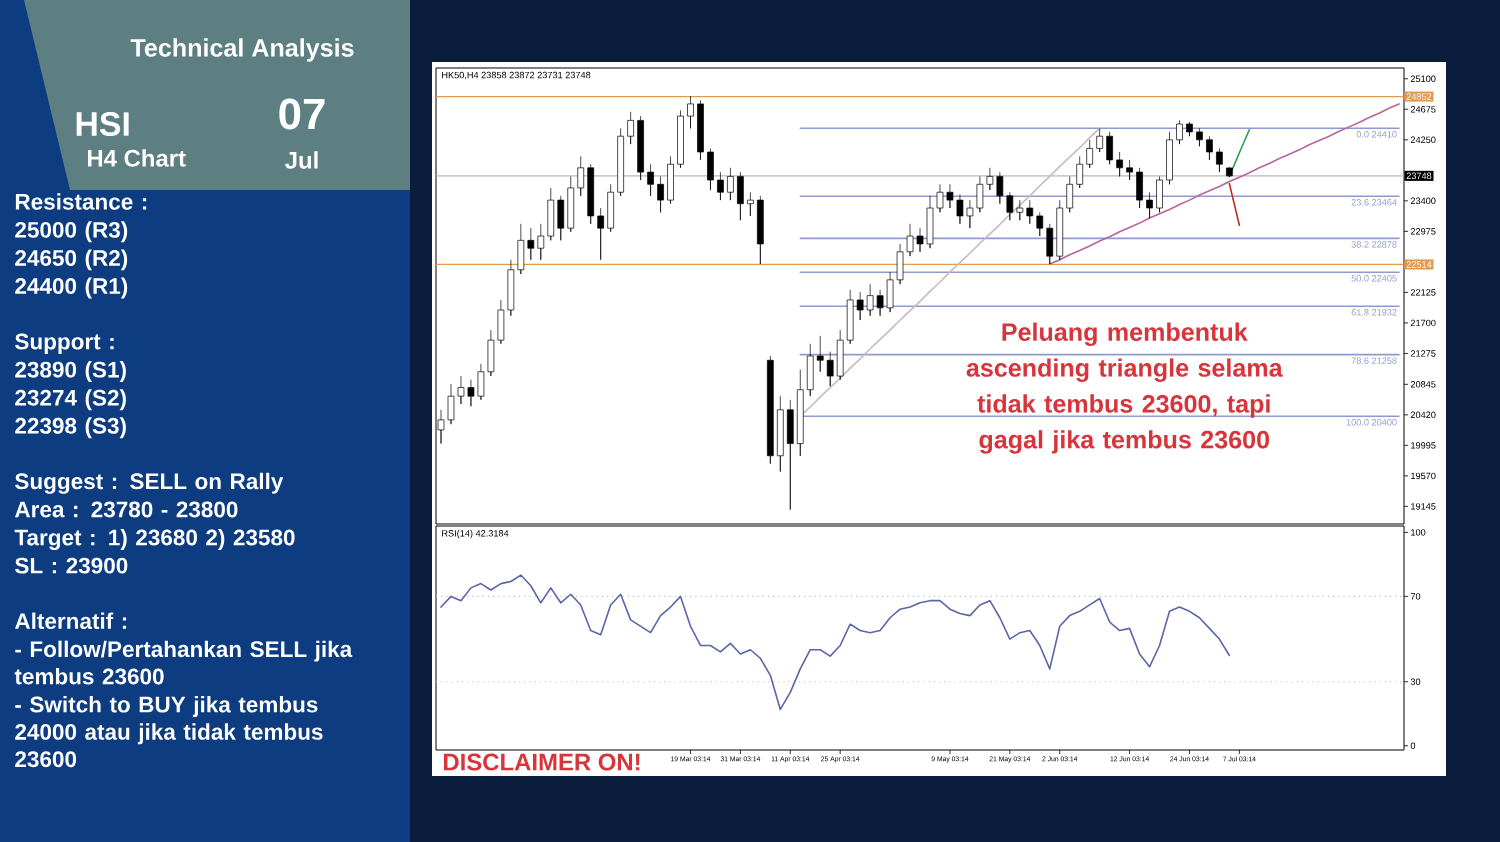 This screenshot has width=1500, height=842. Describe the element at coordinates (301, 160) in the screenshot. I see `text: Jul` at that location.